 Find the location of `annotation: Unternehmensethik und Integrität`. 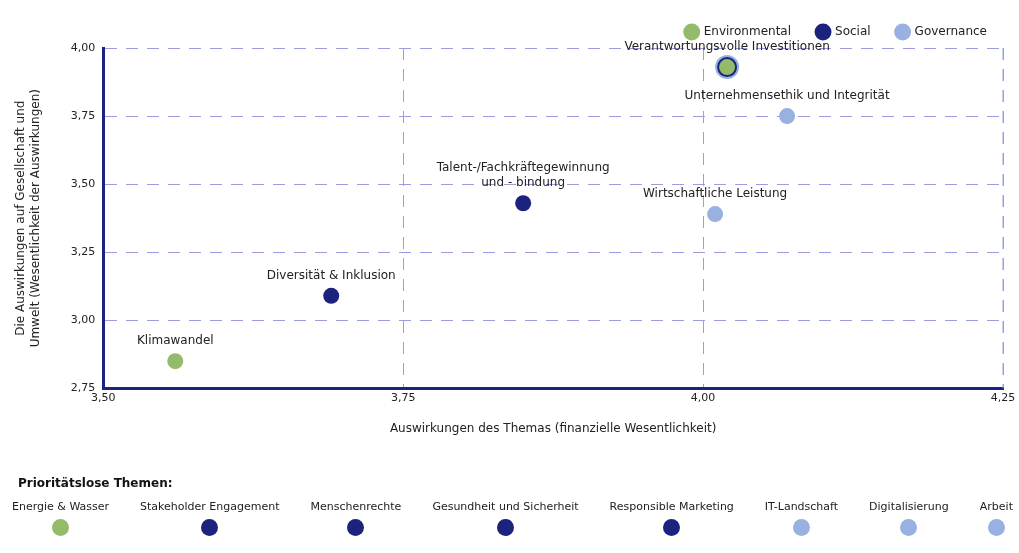

annotation: Unternehmensethik und Integrität is located at coordinates (787, 95).